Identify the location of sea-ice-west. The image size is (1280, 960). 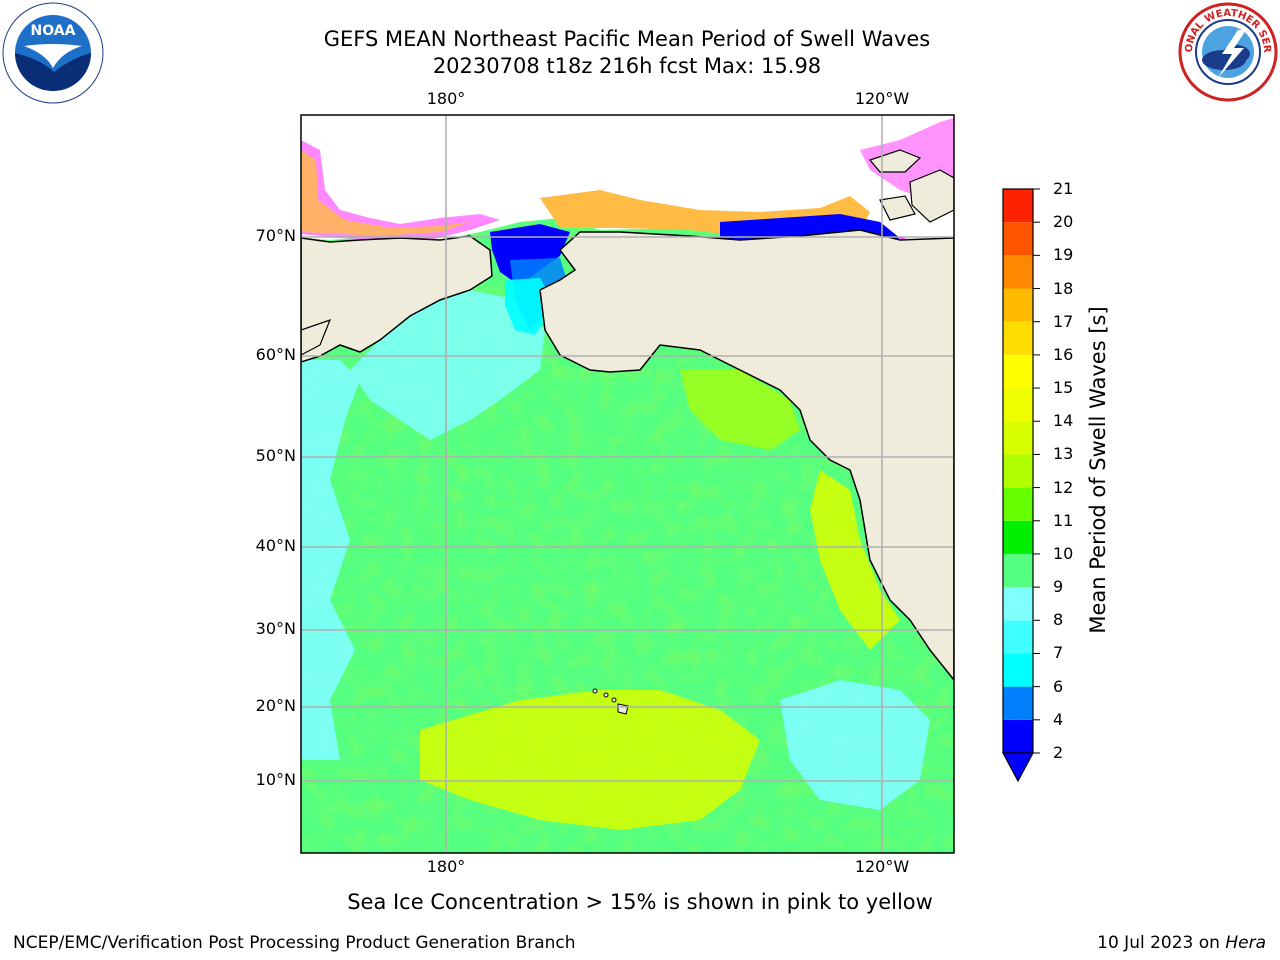
(400, 190).